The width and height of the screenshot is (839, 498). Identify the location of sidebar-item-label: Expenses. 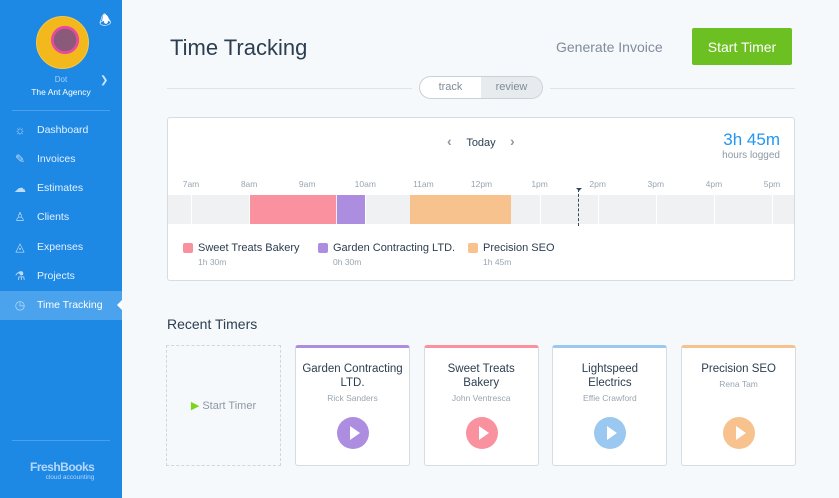
(60, 246).